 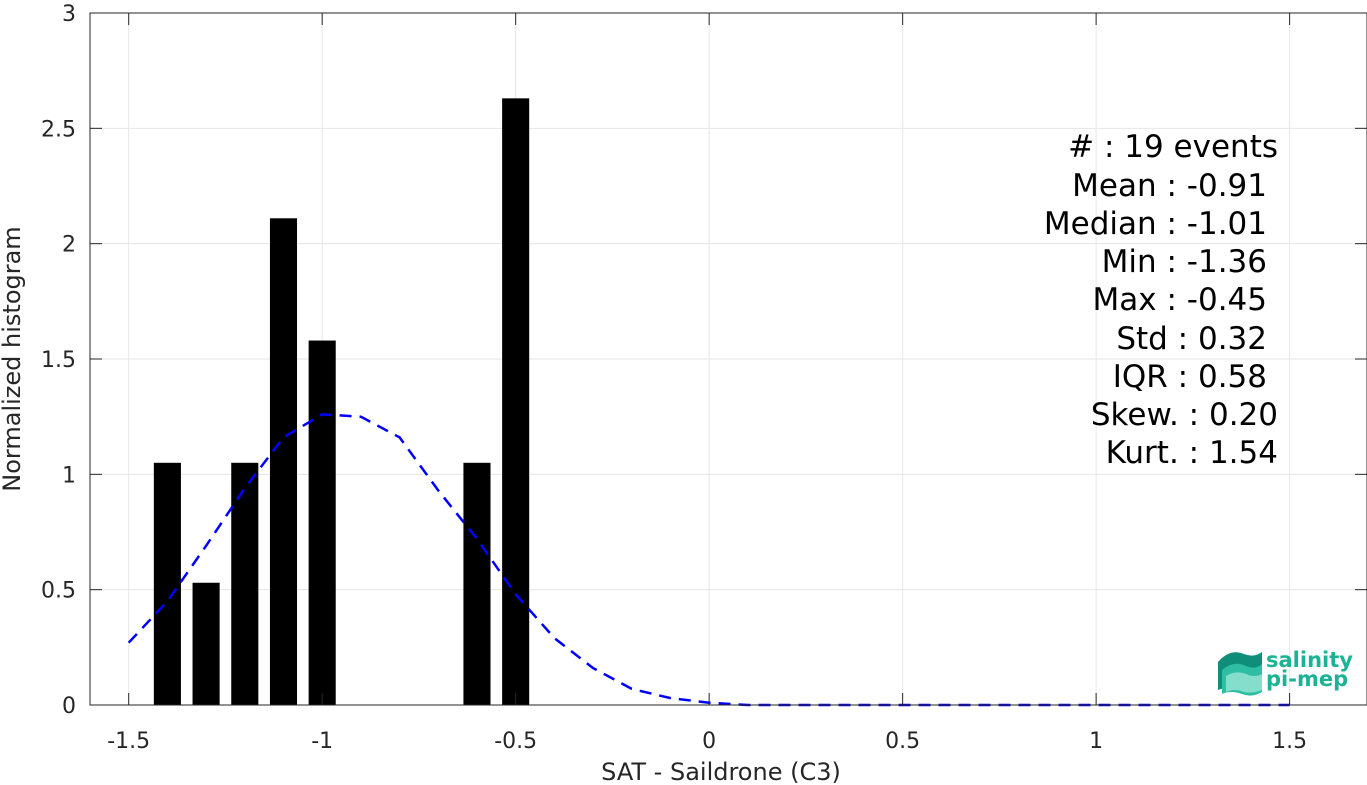 What do you see at coordinates (1307, 679) in the screenshot?
I see `logo-text-pi-mep: pi-mep` at bounding box center [1307, 679].